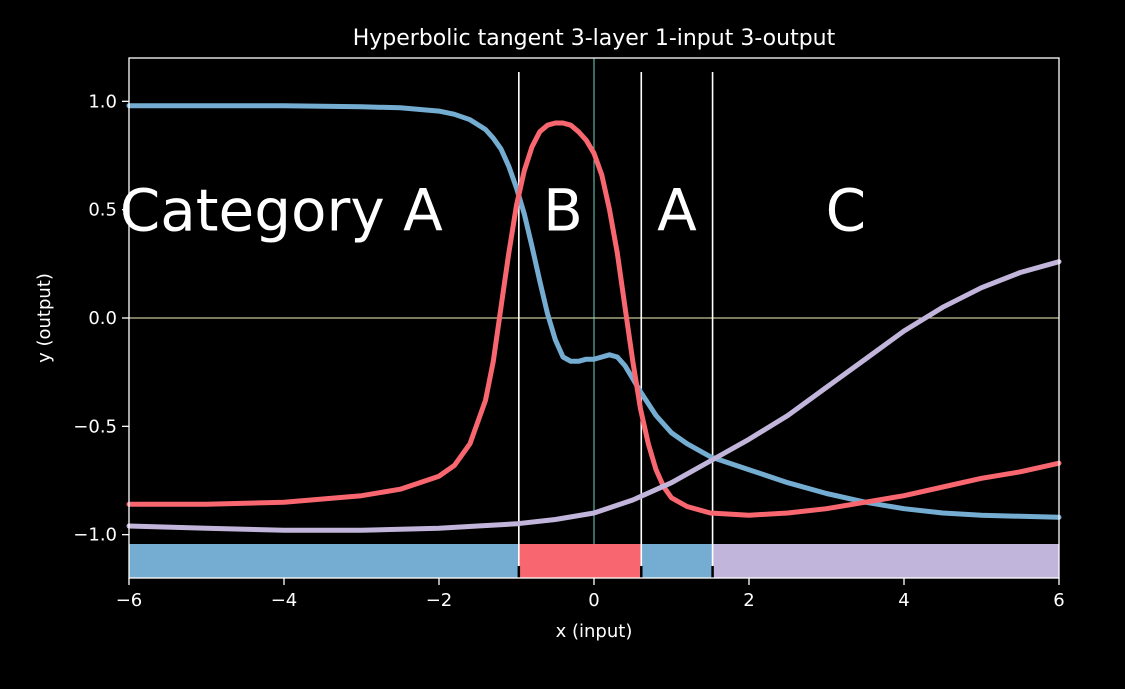 This screenshot has height=689, width=1125. I want to click on x-tick-label-6: 6, so click(1058, 600).